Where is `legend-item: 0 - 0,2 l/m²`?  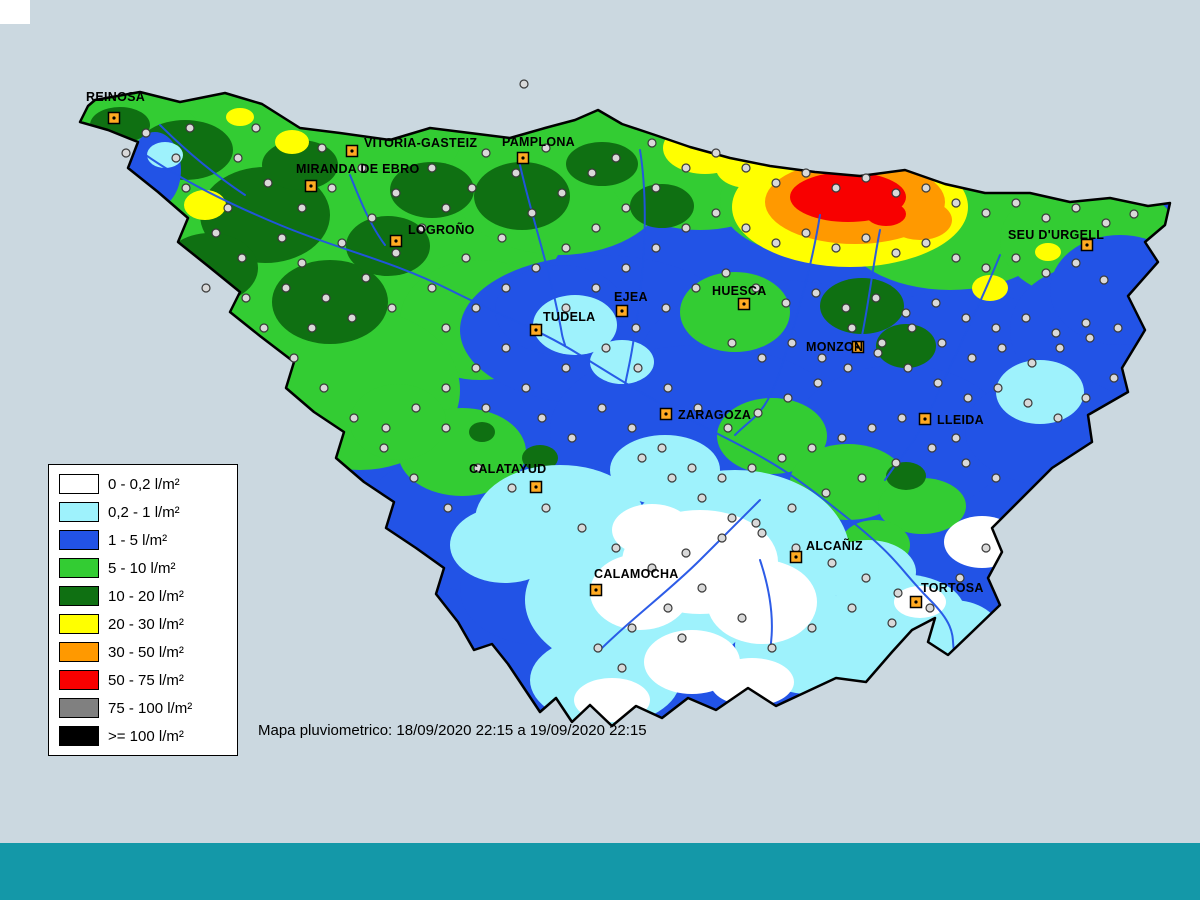 legend-item: 0 - 0,2 l/m² is located at coordinates (143, 484).